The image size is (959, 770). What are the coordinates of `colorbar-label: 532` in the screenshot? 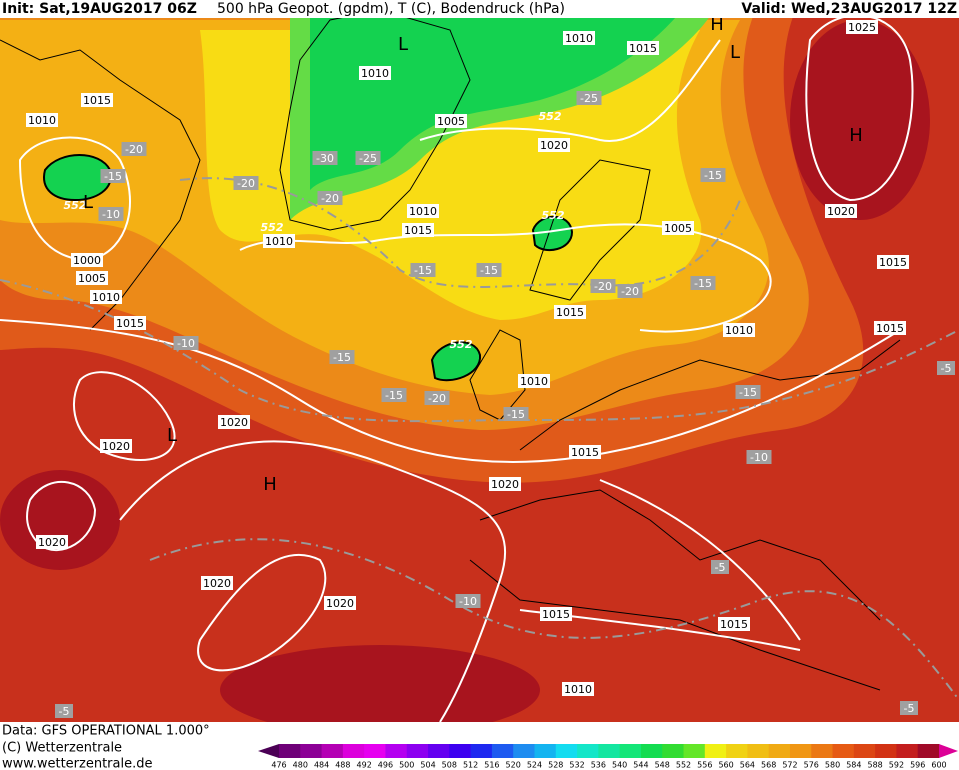 It's located at (576, 765).